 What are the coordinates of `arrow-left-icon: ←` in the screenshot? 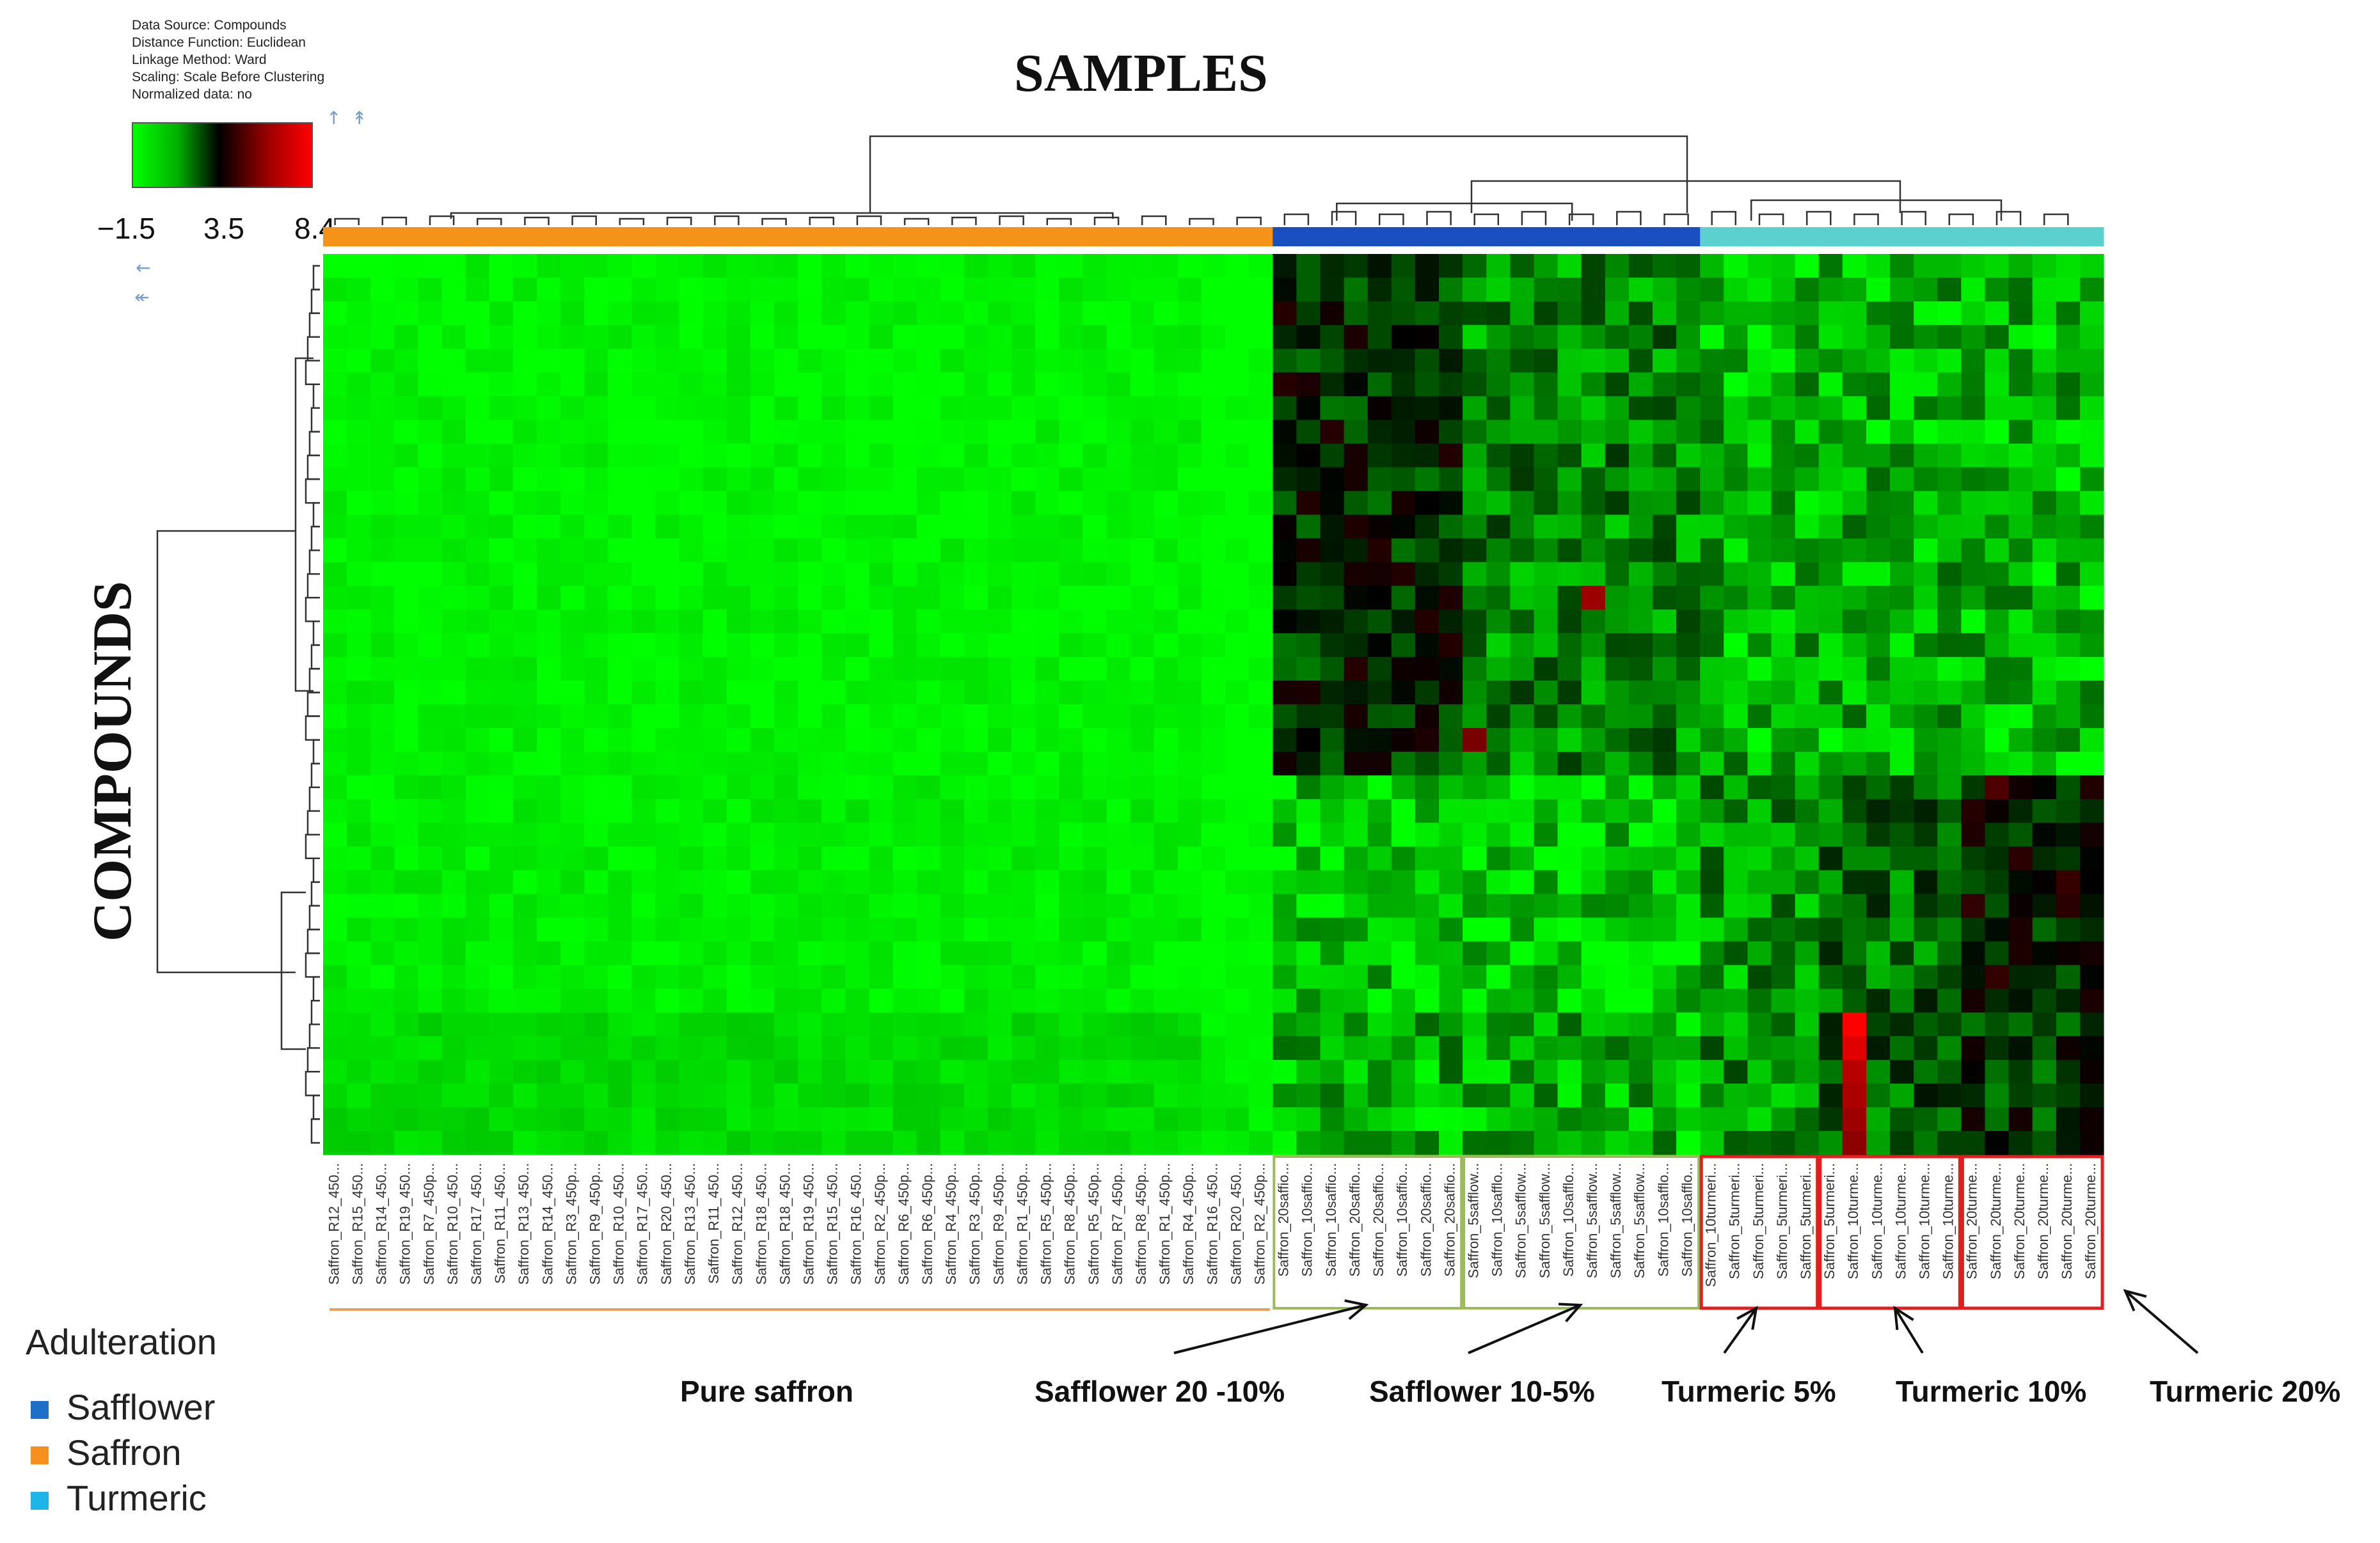 It's located at (143, 267).